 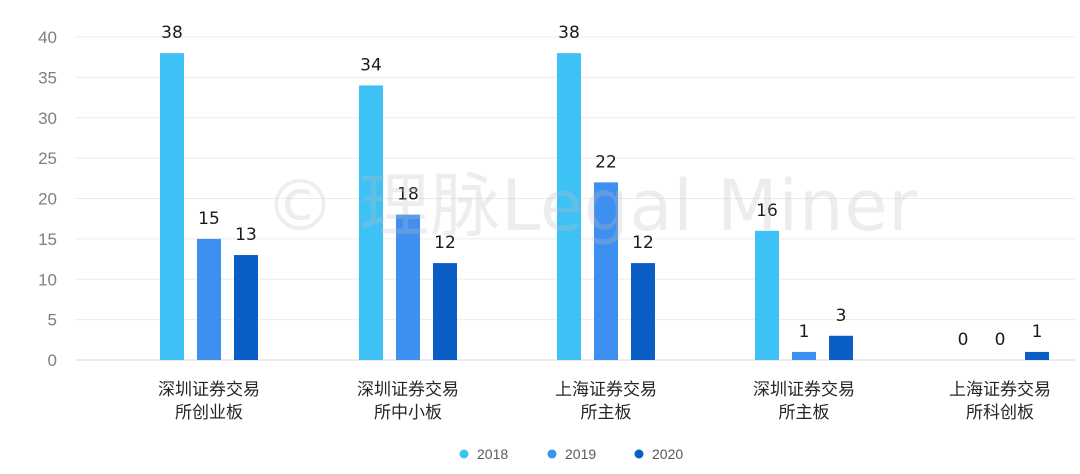 What do you see at coordinates (47, 37) in the screenshot?
I see `y-tick-label: 40` at bounding box center [47, 37].